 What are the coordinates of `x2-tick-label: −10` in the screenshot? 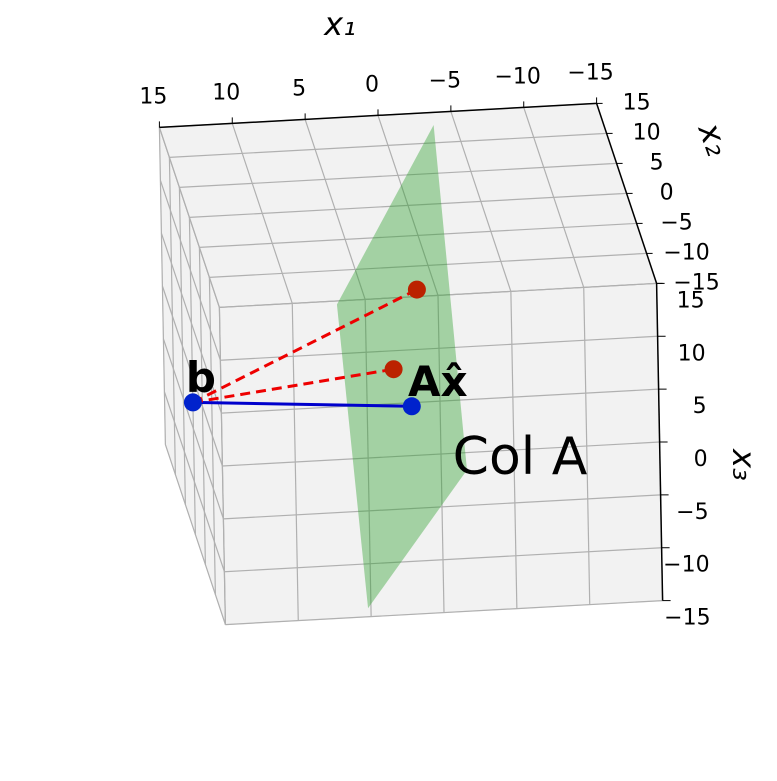 It's located at (686, 252).